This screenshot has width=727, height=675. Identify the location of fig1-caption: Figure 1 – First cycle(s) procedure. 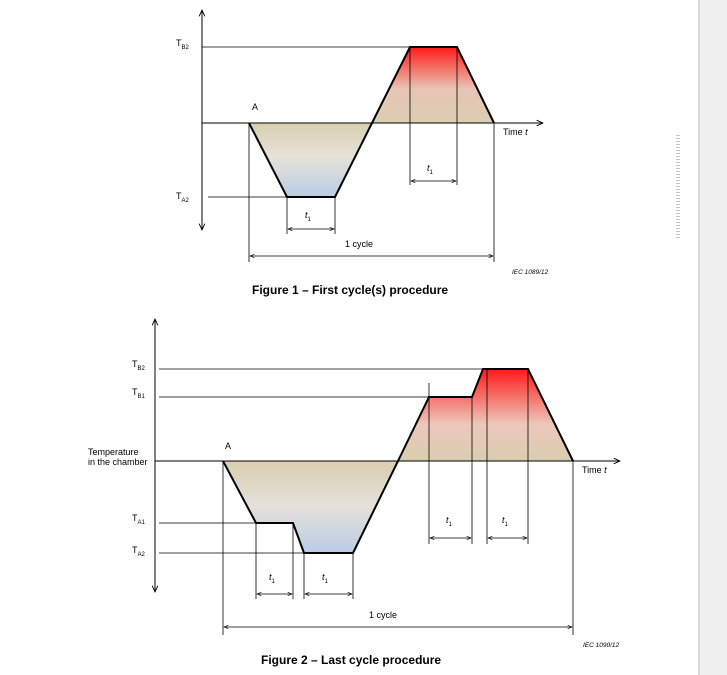
(350, 290).